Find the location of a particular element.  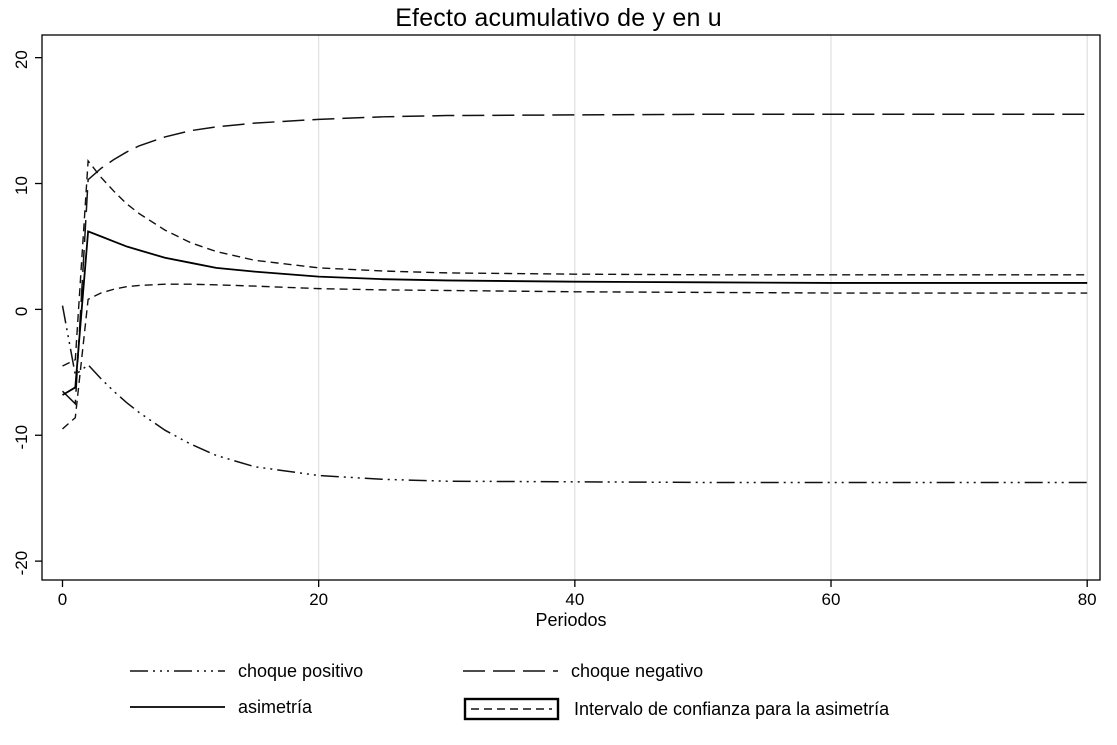

y-tick-label--20: -20 is located at coordinates (21, 563).